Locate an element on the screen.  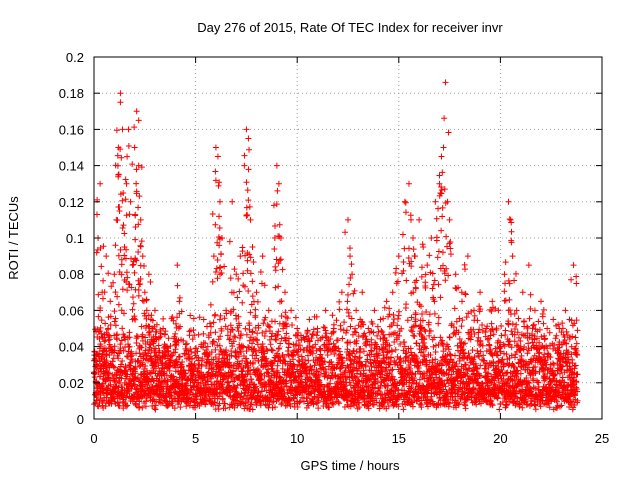
y-tick-label: 0.12 is located at coordinates (71, 202).